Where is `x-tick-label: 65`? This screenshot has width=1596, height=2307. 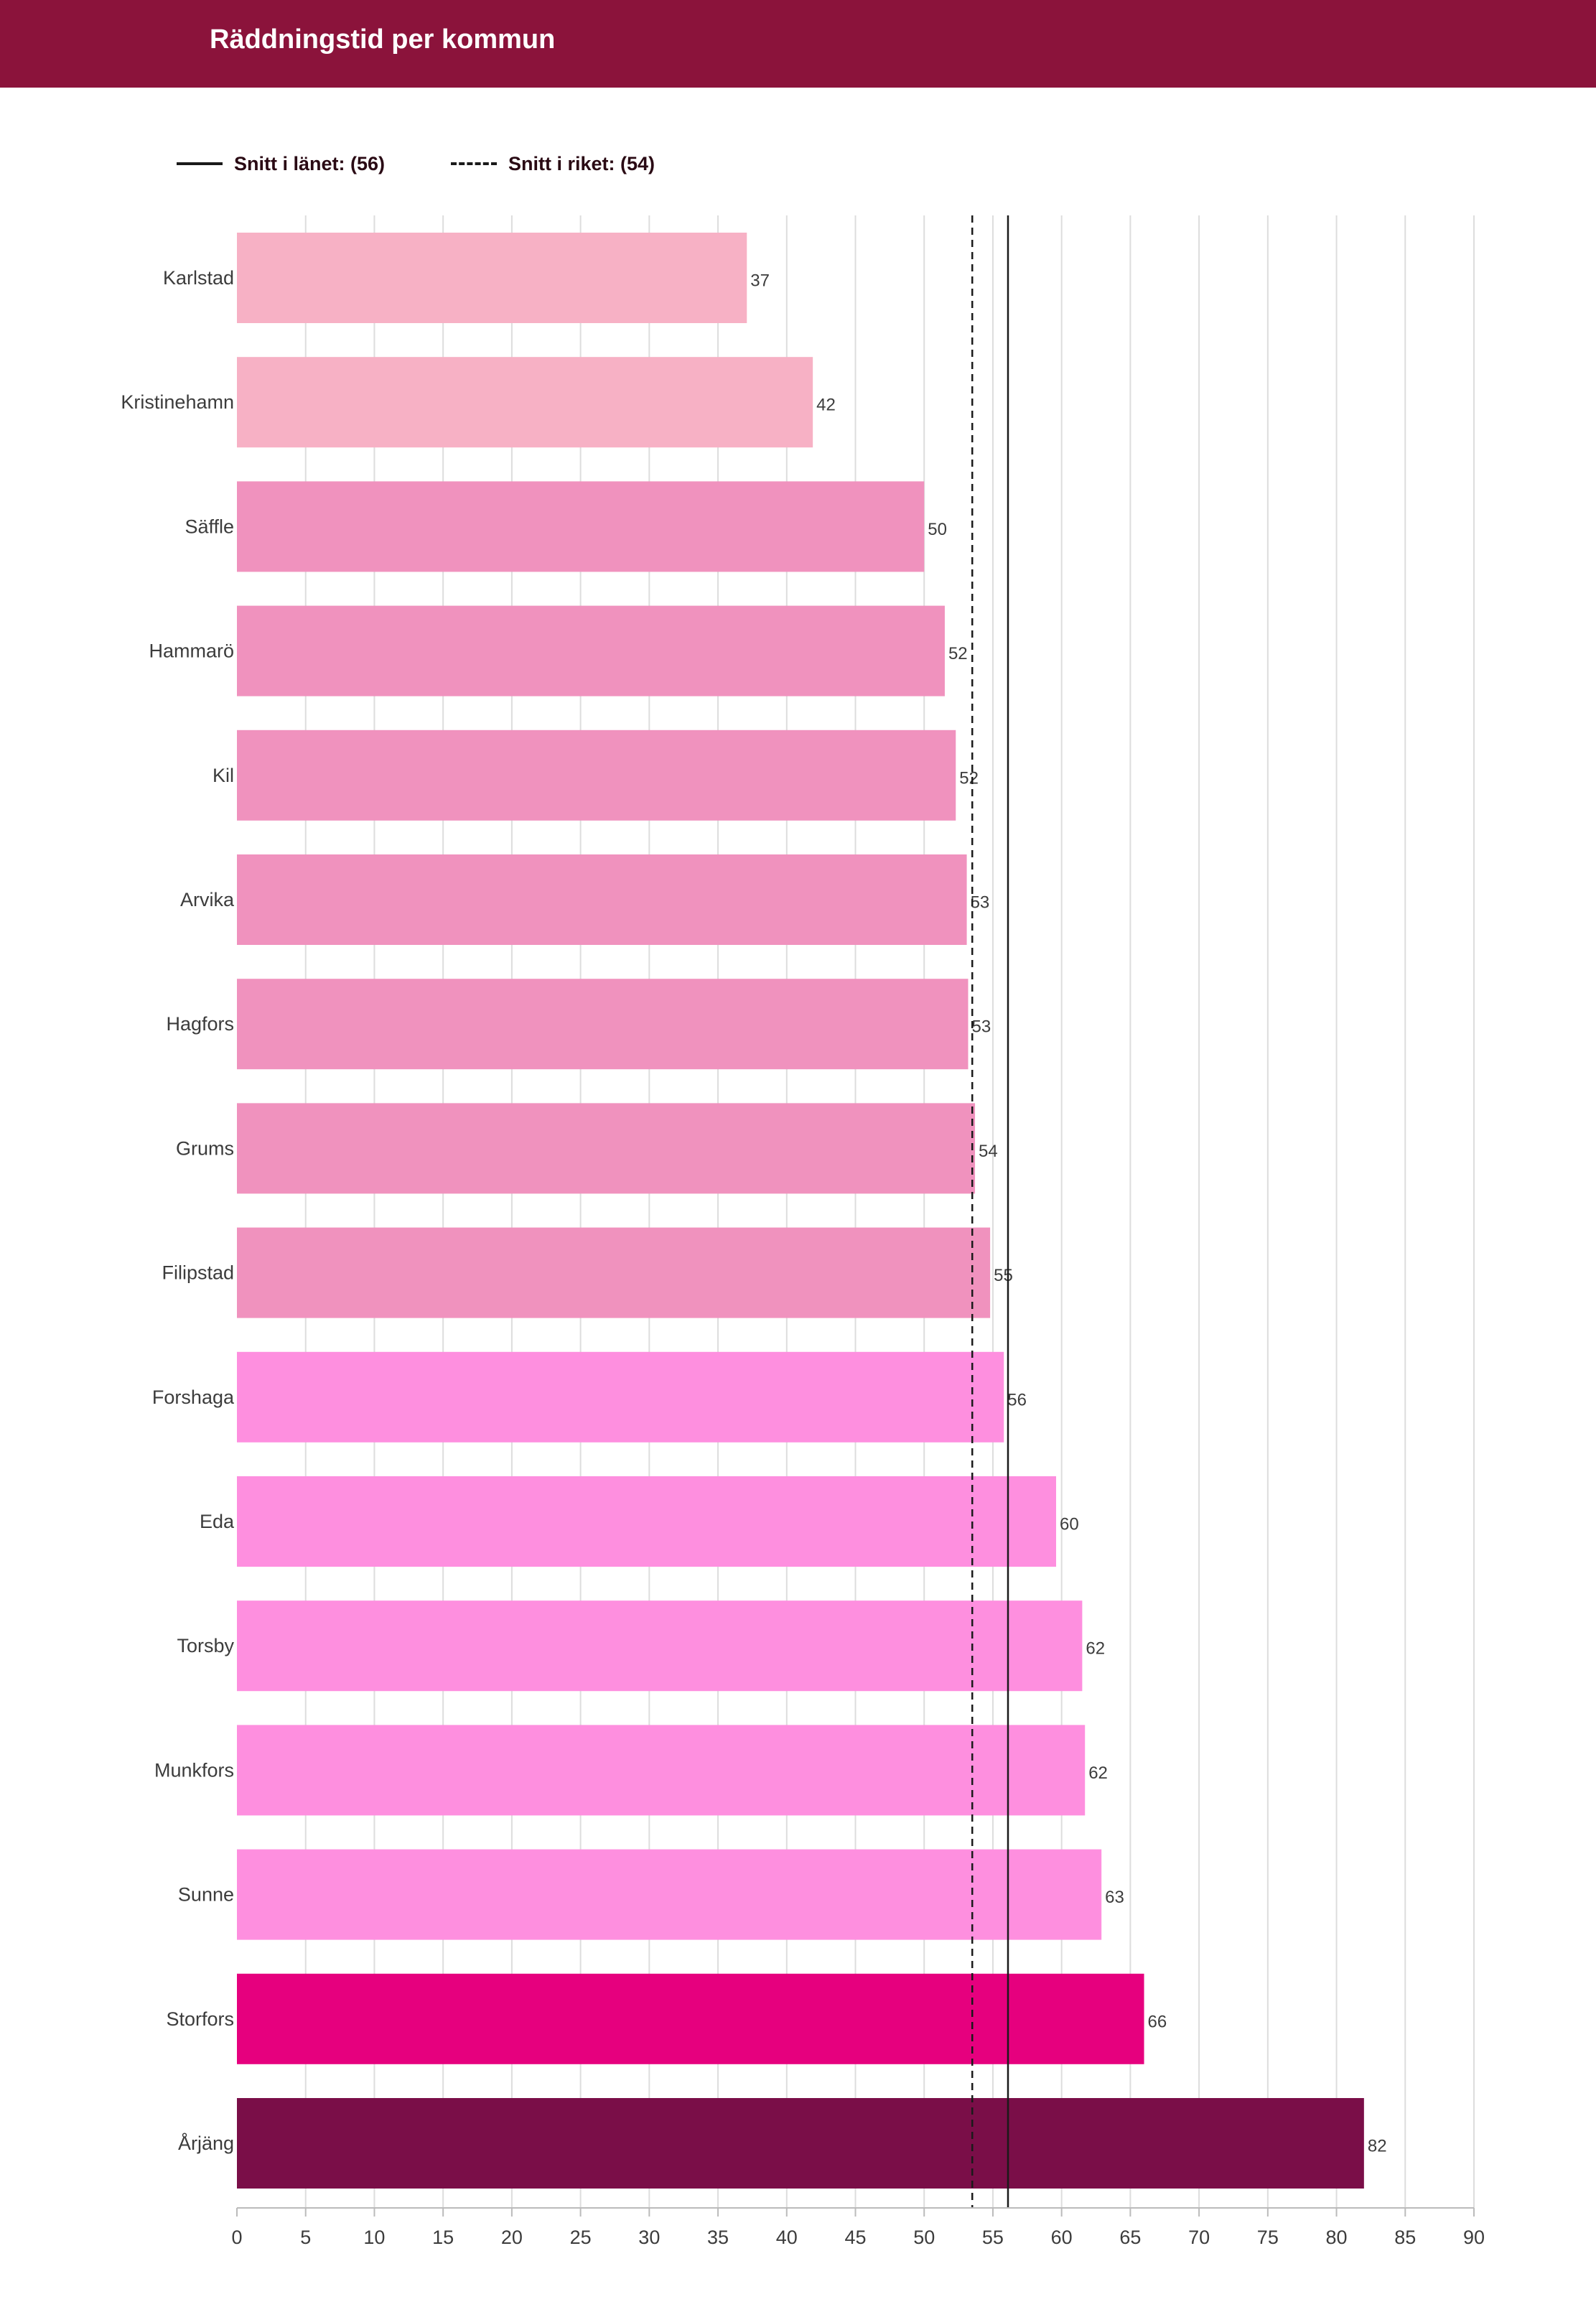 x-tick-label: 65 is located at coordinates (1130, 2237).